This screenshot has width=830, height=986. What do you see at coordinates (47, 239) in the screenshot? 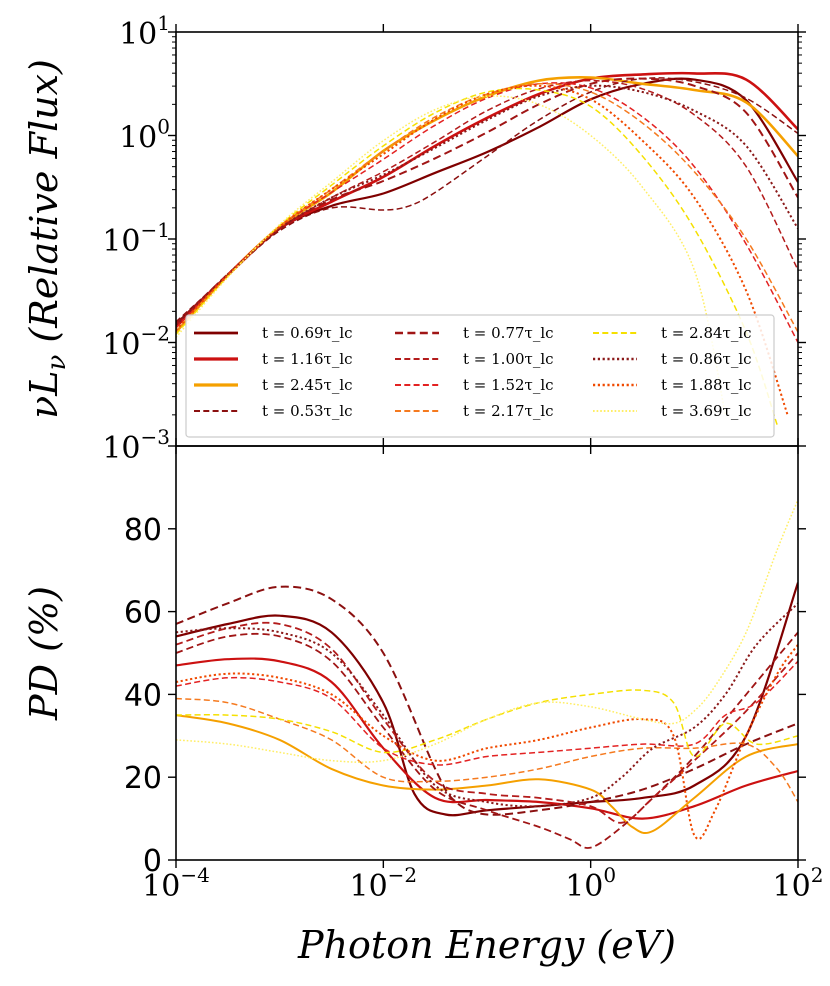
I see `flux-y-axis-label: νLν (Relative Flux)` at bounding box center [47, 239].